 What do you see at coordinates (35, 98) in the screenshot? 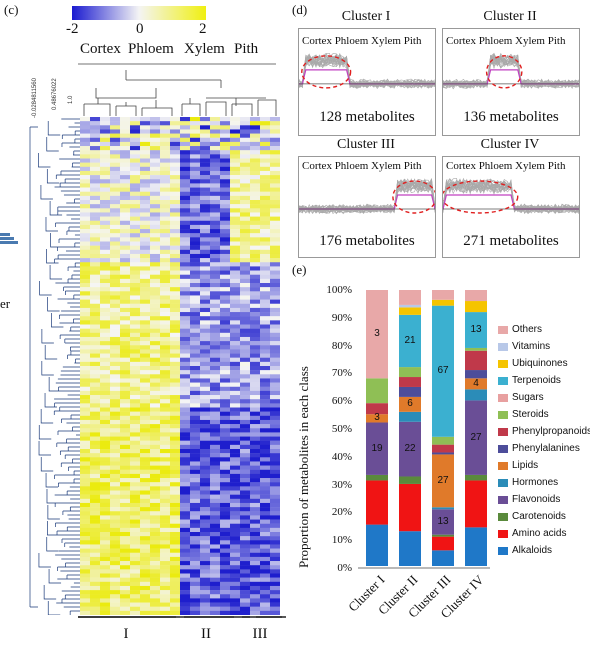
I see `tree-scale-tick-a: -0.0284811560` at bounding box center [35, 98].